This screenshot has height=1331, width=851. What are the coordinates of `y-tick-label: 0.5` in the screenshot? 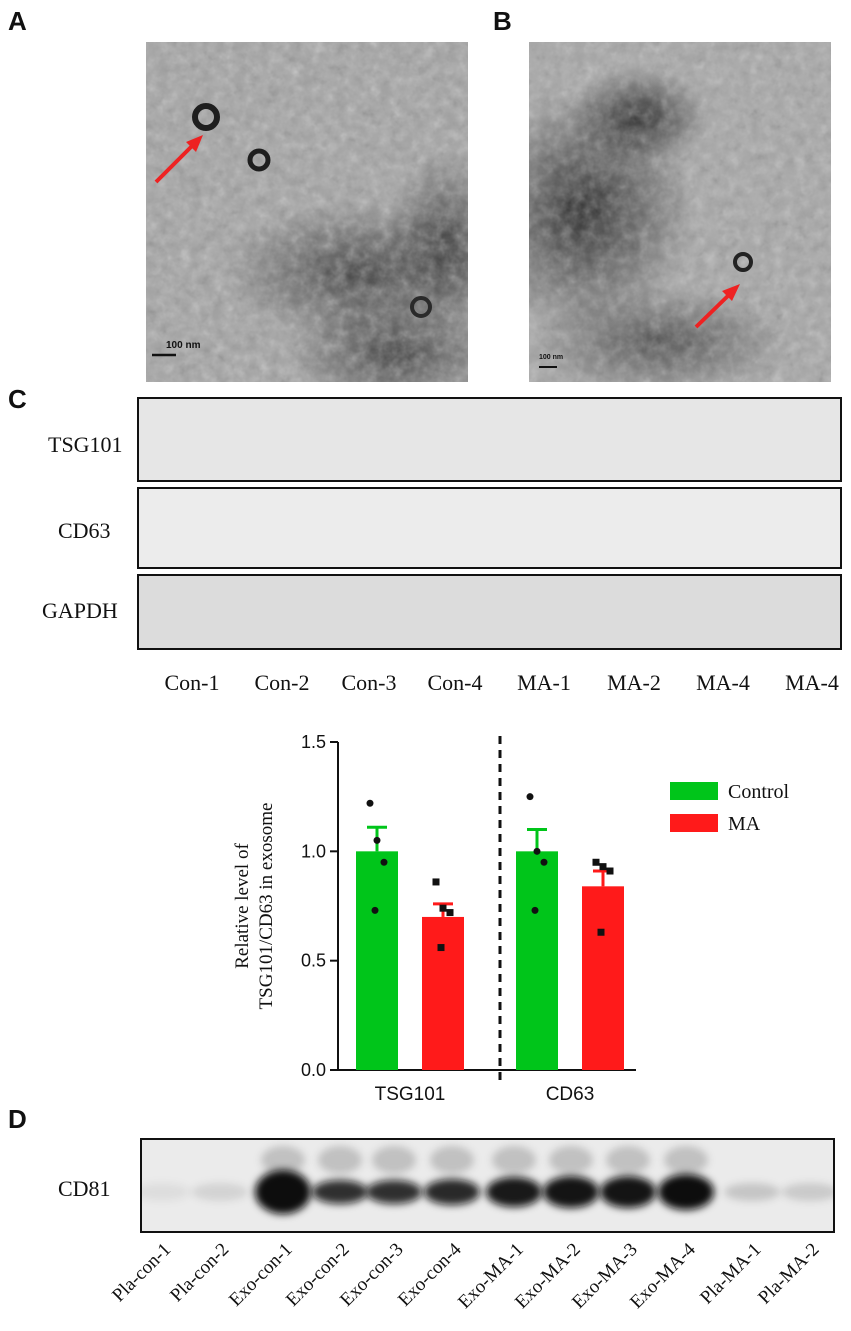 It's located at (313, 961).